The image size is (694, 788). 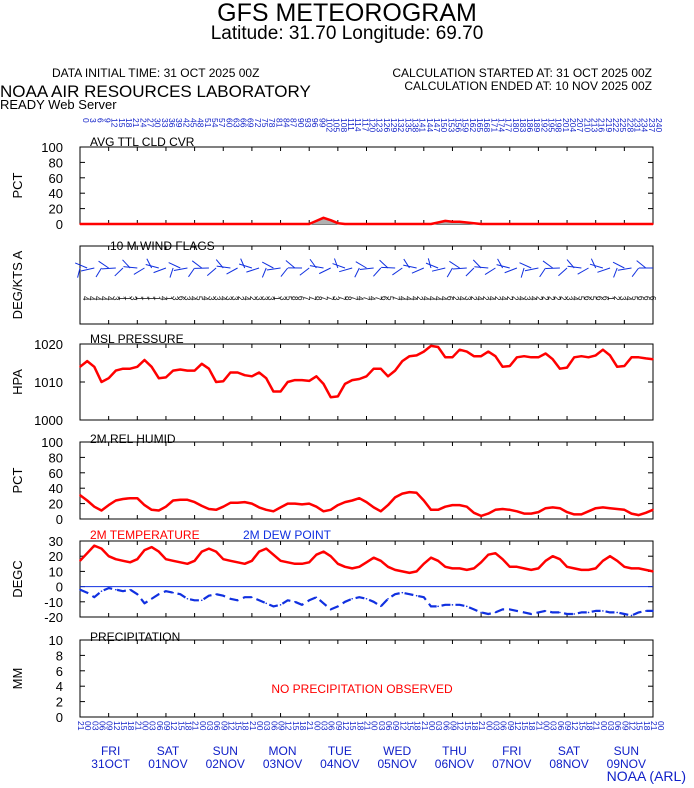 I want to click on top-hour-label: 114, so click(x=358, y=125).